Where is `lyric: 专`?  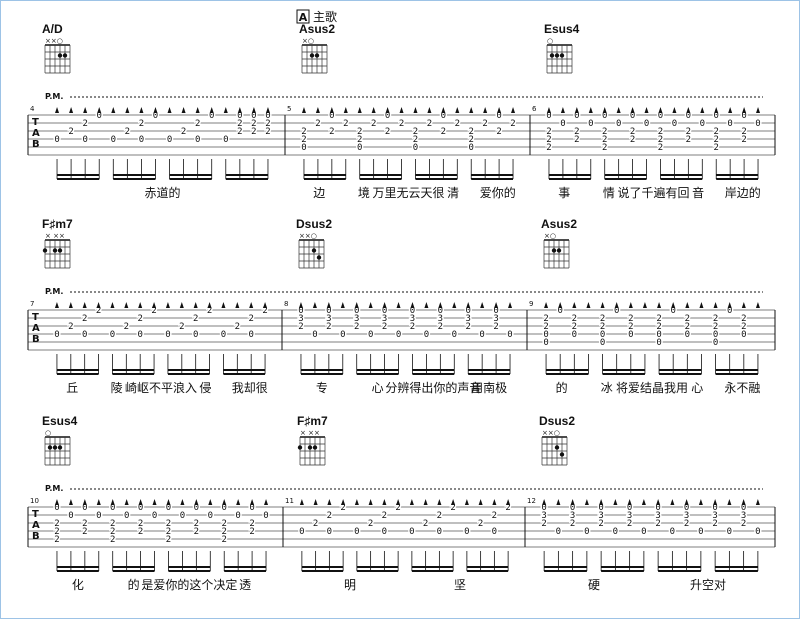
lyric: 专 is located at coordinates (322, 387).